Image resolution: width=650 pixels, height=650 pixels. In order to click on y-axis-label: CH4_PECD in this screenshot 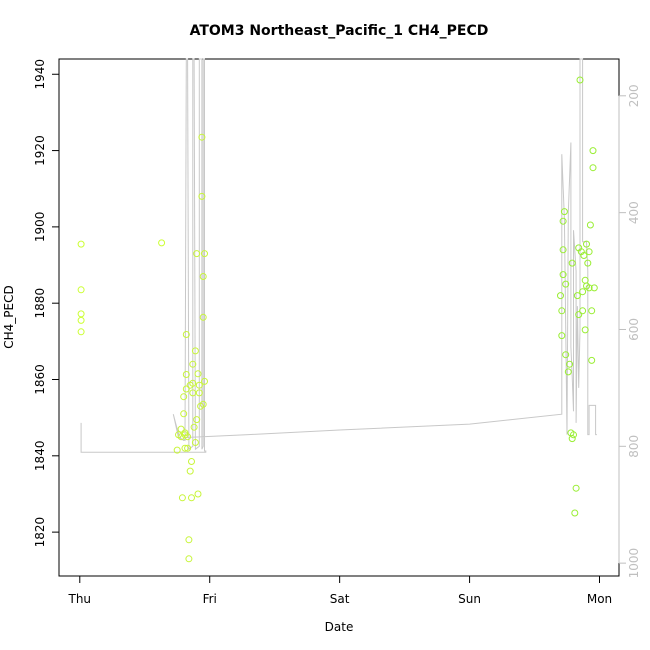, I will do `click(9, 316)`.